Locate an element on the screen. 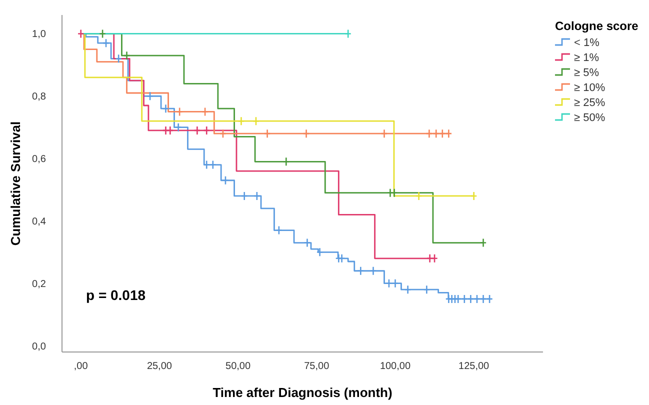 The height and width of the screenshot is (405, 649). x-tick-label: 50,00 is located at coordinates (238, 366).